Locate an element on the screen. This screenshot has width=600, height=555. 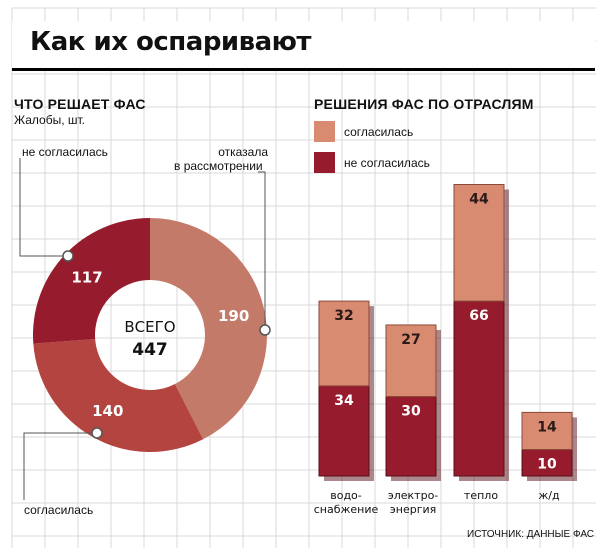
donut-subheading: Жалобы, шт. is located at coordinates (49, 120).